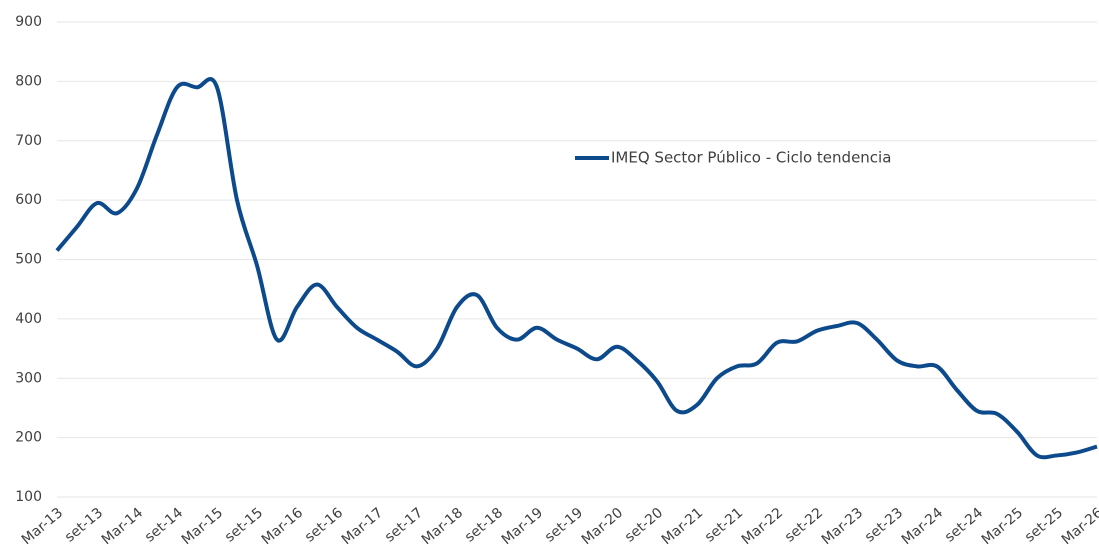 Image resolution: width=1099 pixels, height=557 pixels. Describe the element at coordinates (804, 525) in the screenshot. I see `x-tick-label: set-22` at that location.